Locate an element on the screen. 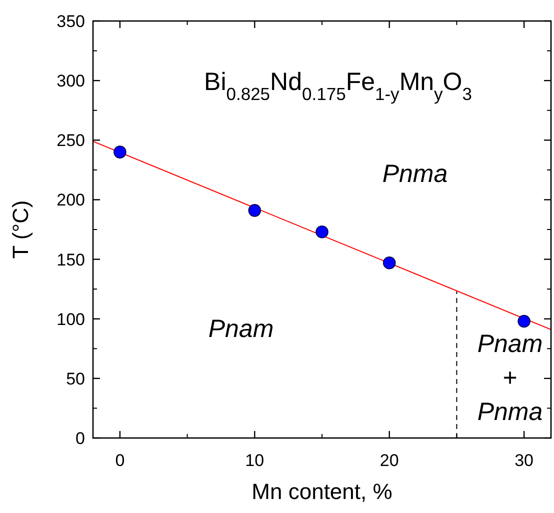  x-axis-title: Mn content, % is located at coordinates (322, 491).